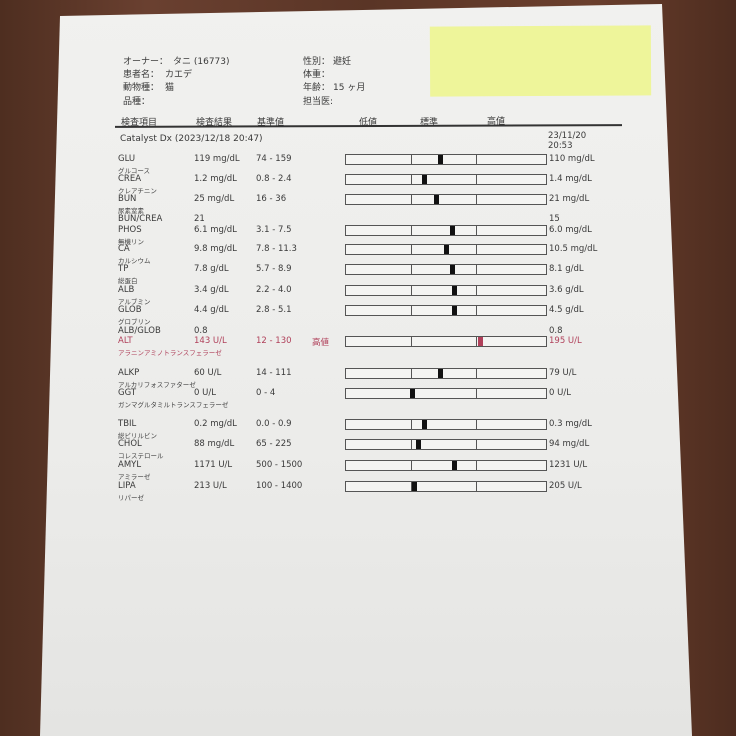 The image size is (736, 736). What do you see at coordinates (130, 444) in the screenshot?
I see `test-code: CHOL` at bounding box center [130, 444].